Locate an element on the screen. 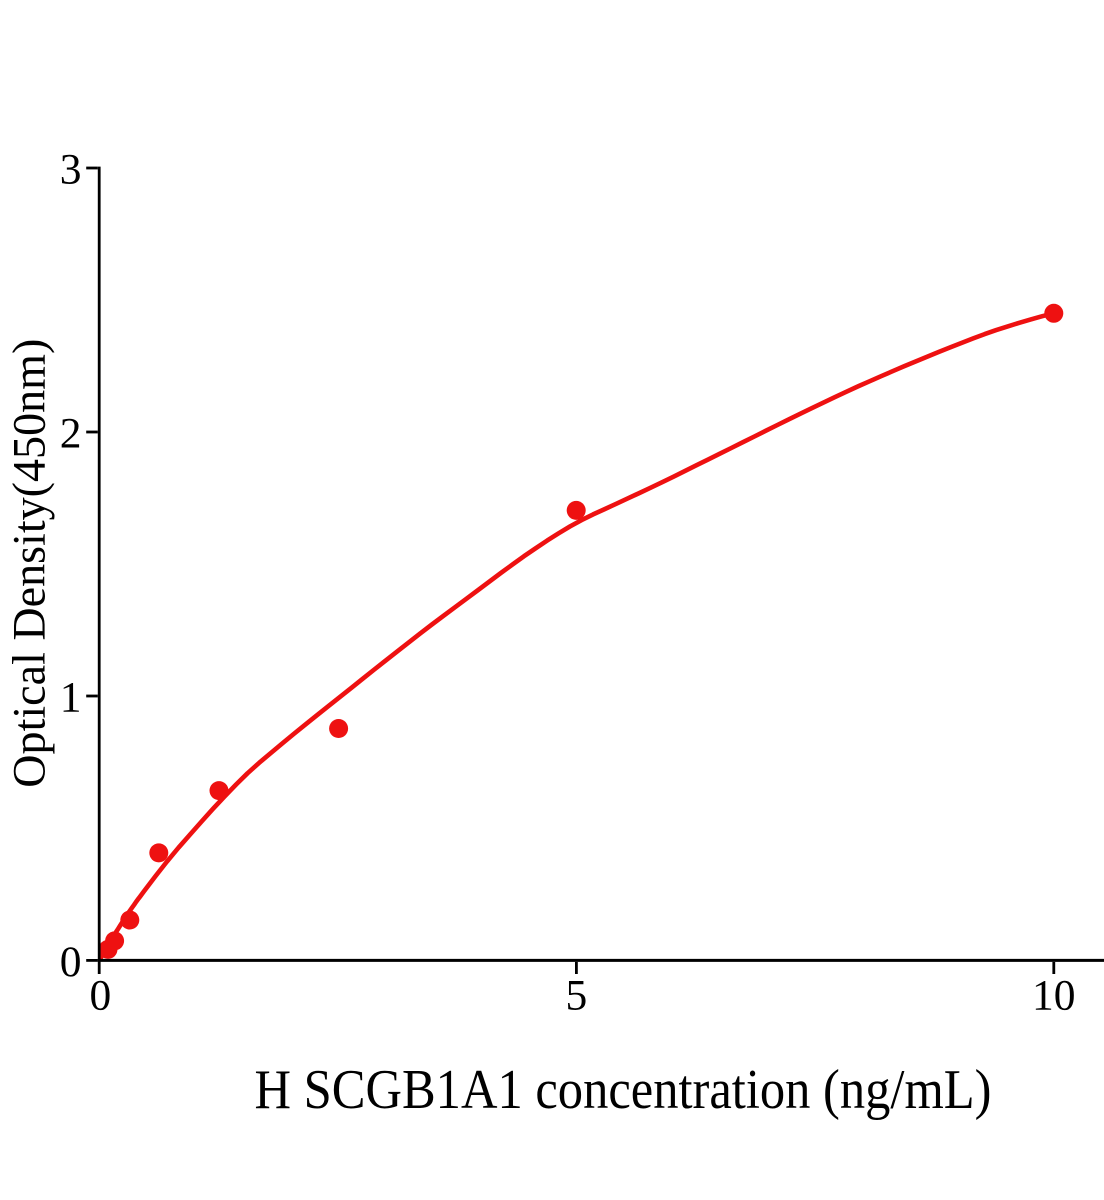 Image resolution: width=1104 pixels, height=1200 pixels. svg-text: 5 is located at coordinates (577, 995).